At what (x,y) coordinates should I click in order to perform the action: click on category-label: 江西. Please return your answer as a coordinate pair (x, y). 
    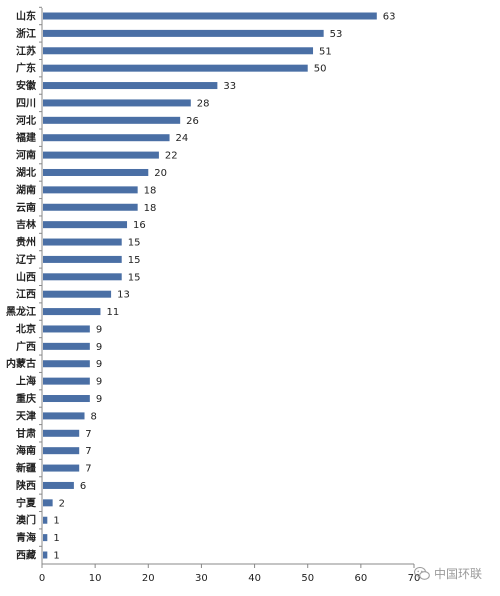
    Looking at the image, I should click on (26, 294).